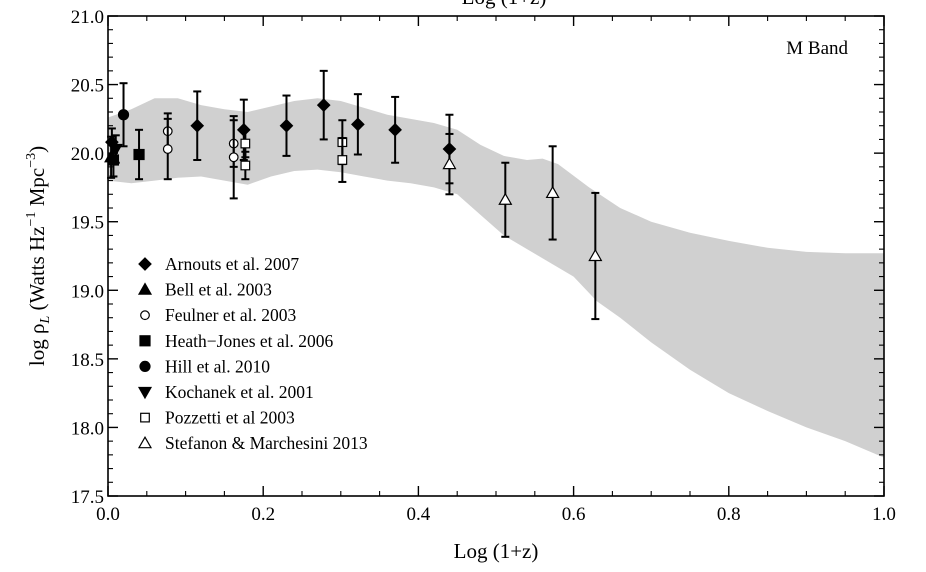 The image size is (926, 572). I want to click on y-tick-label: 19.5, so click(87, 223).